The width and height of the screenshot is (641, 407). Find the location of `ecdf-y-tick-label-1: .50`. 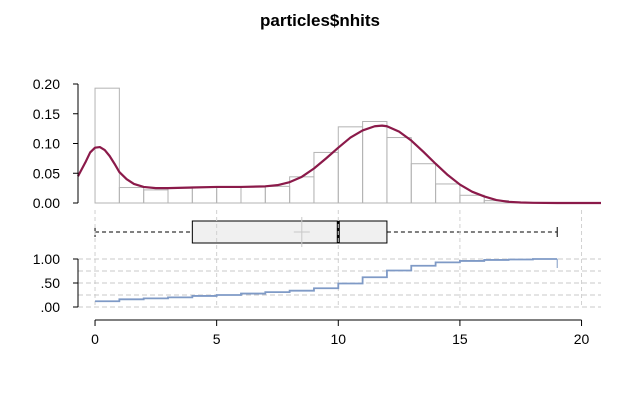

ecdf-y-tick-label-1: .50 is located at coordinates (51, 283).